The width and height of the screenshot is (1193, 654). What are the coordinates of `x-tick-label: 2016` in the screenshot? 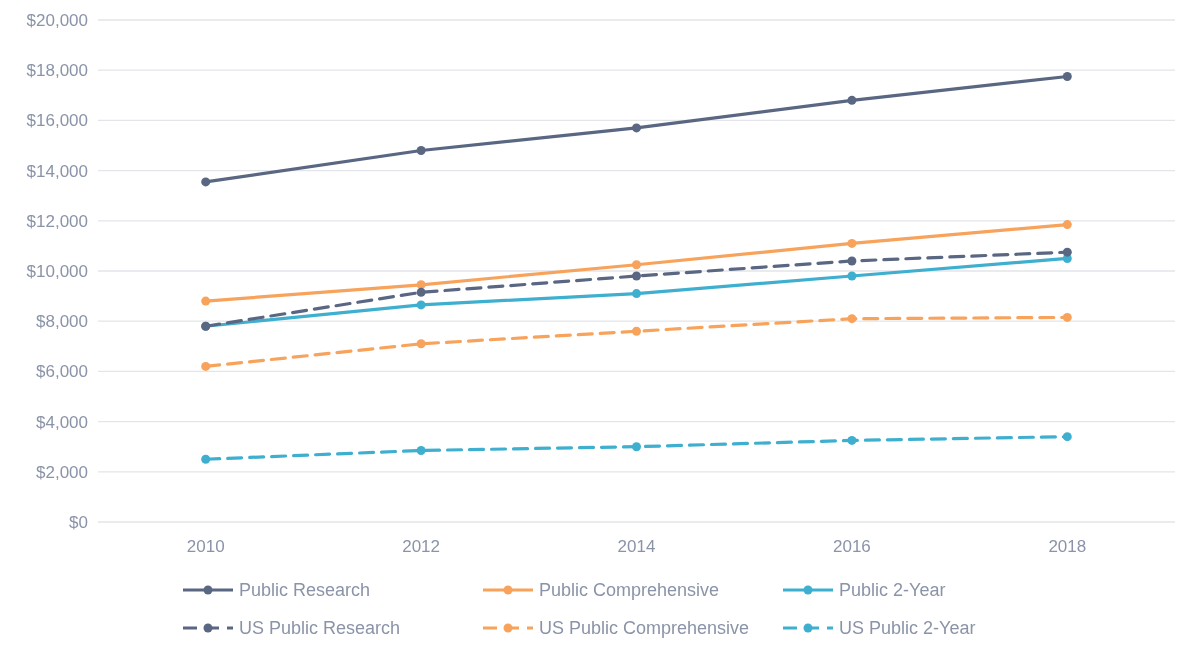 It's located at (851, 546).